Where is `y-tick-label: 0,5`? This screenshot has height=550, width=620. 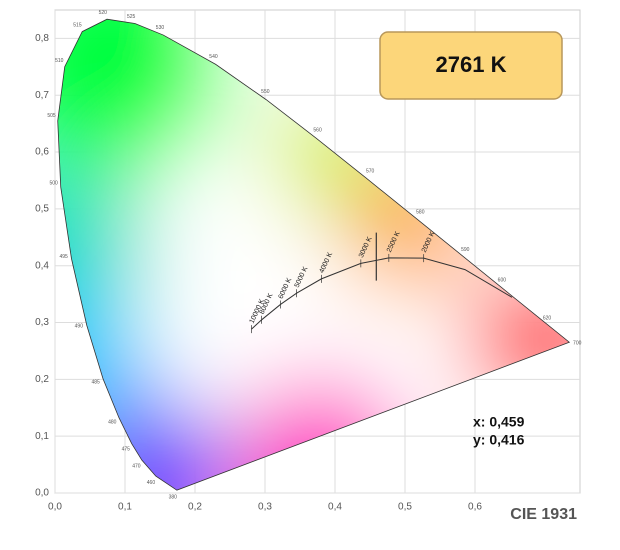
y-tick-label: 0,5 is located at coordinates (42, 209).